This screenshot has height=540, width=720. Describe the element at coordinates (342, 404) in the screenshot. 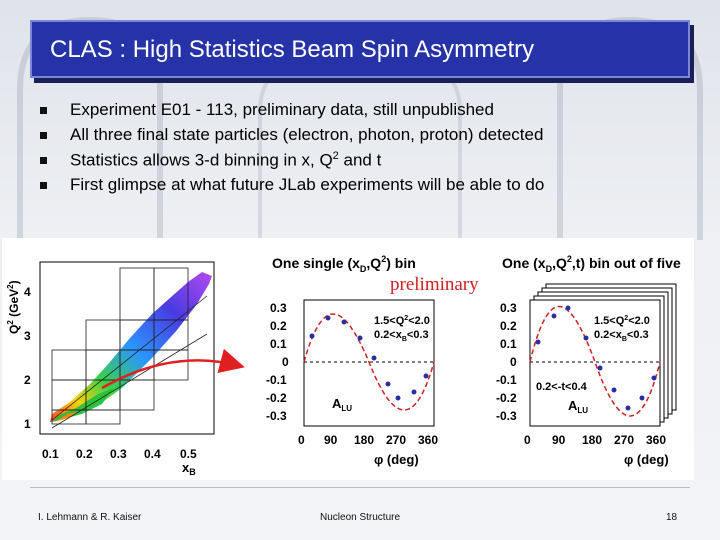

I see `panel-left-alu-label: ALU` at that location.